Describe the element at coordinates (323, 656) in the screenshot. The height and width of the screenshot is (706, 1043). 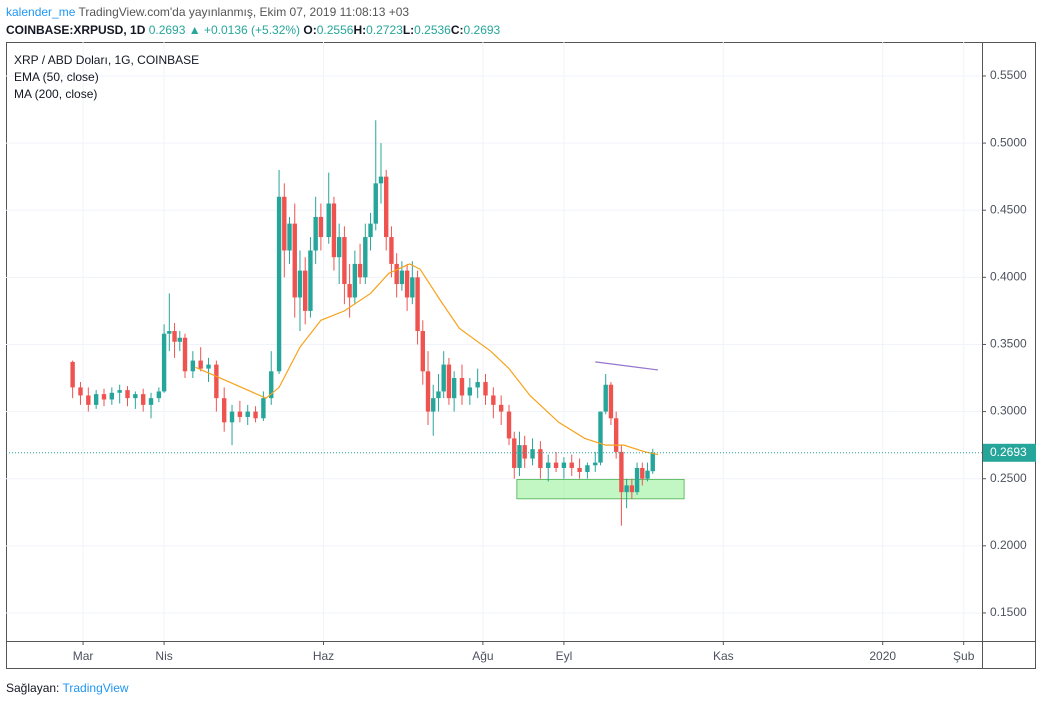
I see `x-tick-label: Haz` at that location.